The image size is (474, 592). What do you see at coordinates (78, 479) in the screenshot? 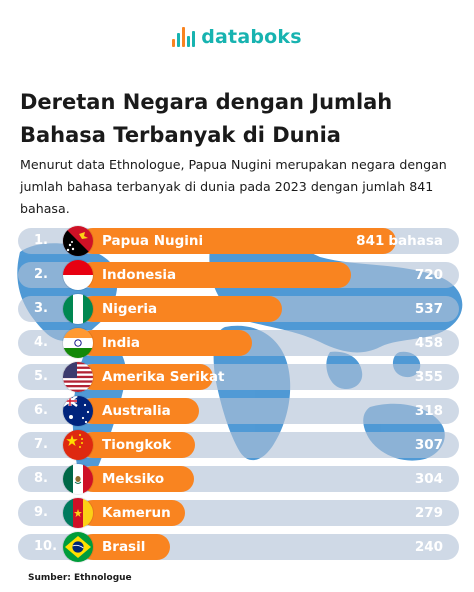
I see `flag-mexico-icon` at bounding box center [78, 479].